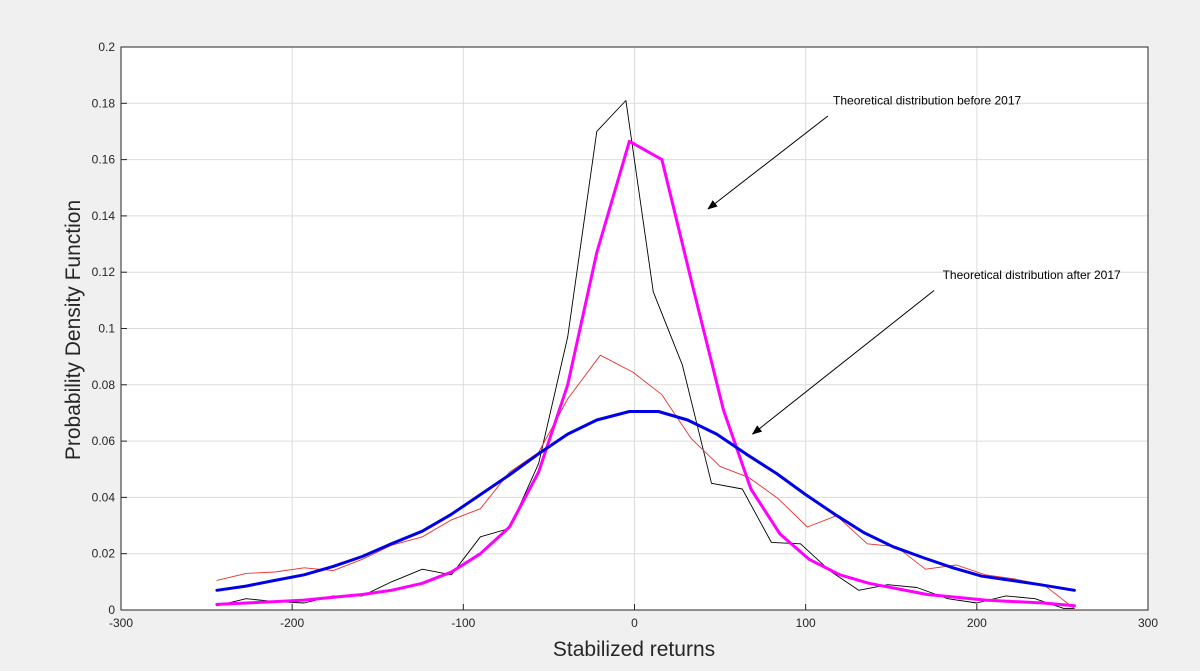 The height and width of the screenshot is (671, 1200). What do you see at coordinates (634, 623) in the screenshot?
I see `x-tick-label: 0` at bounding box center [634, 623].